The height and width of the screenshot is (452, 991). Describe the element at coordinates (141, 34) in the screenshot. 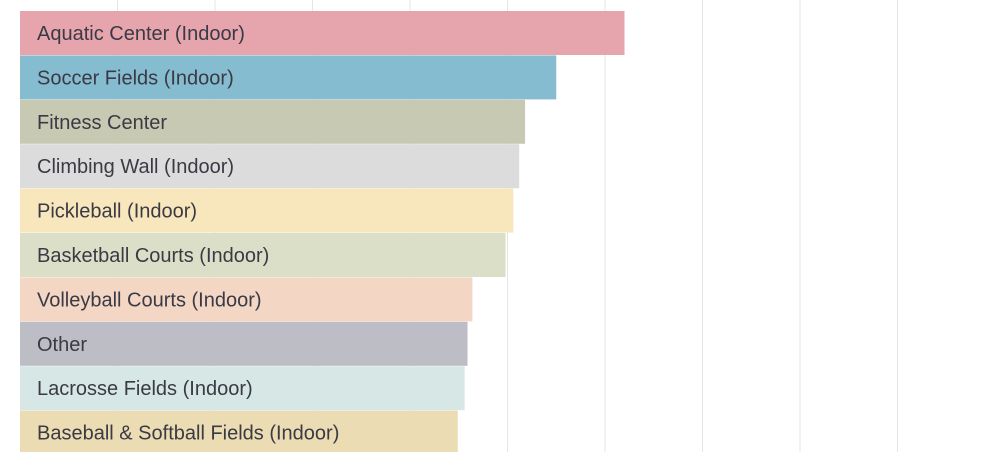

I see `bar-label: Aquatic Center (Indoor)` at that location.